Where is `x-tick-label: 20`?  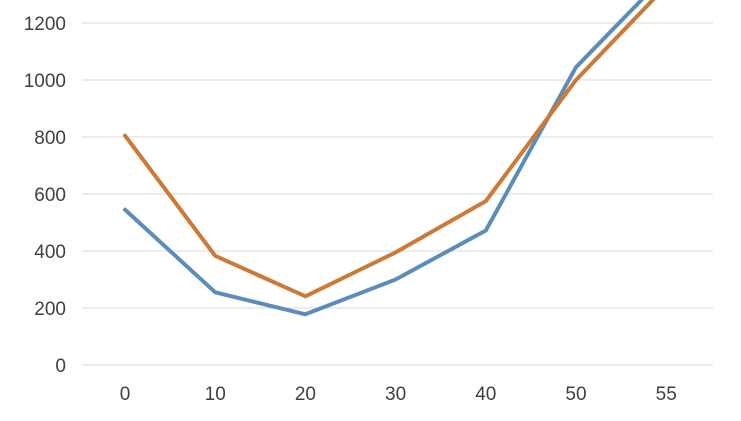 x-tick-label: 20 is located at coordinates (305, 394).